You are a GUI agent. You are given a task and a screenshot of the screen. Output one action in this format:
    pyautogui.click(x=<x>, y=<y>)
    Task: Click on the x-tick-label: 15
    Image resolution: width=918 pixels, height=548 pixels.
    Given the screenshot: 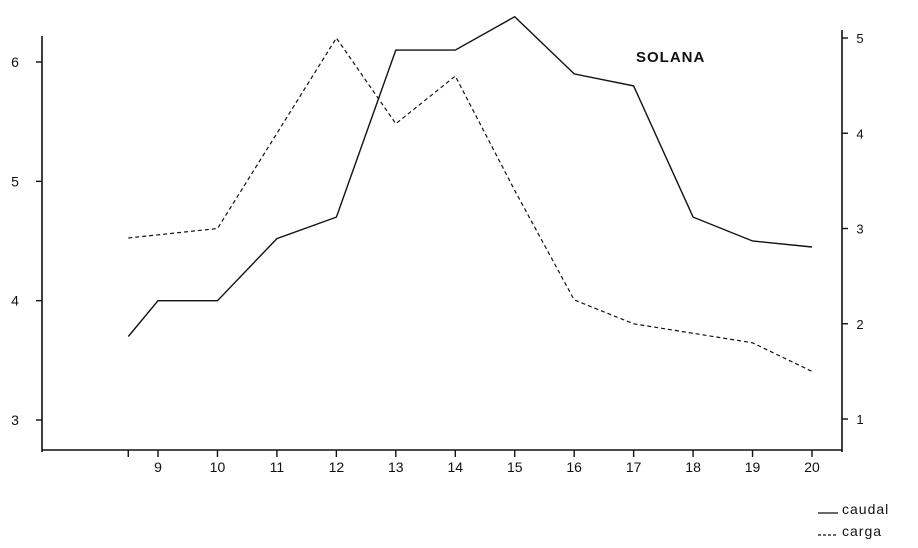 What is the action you would take?
    pyautogui.click(x=515, y=467)
    